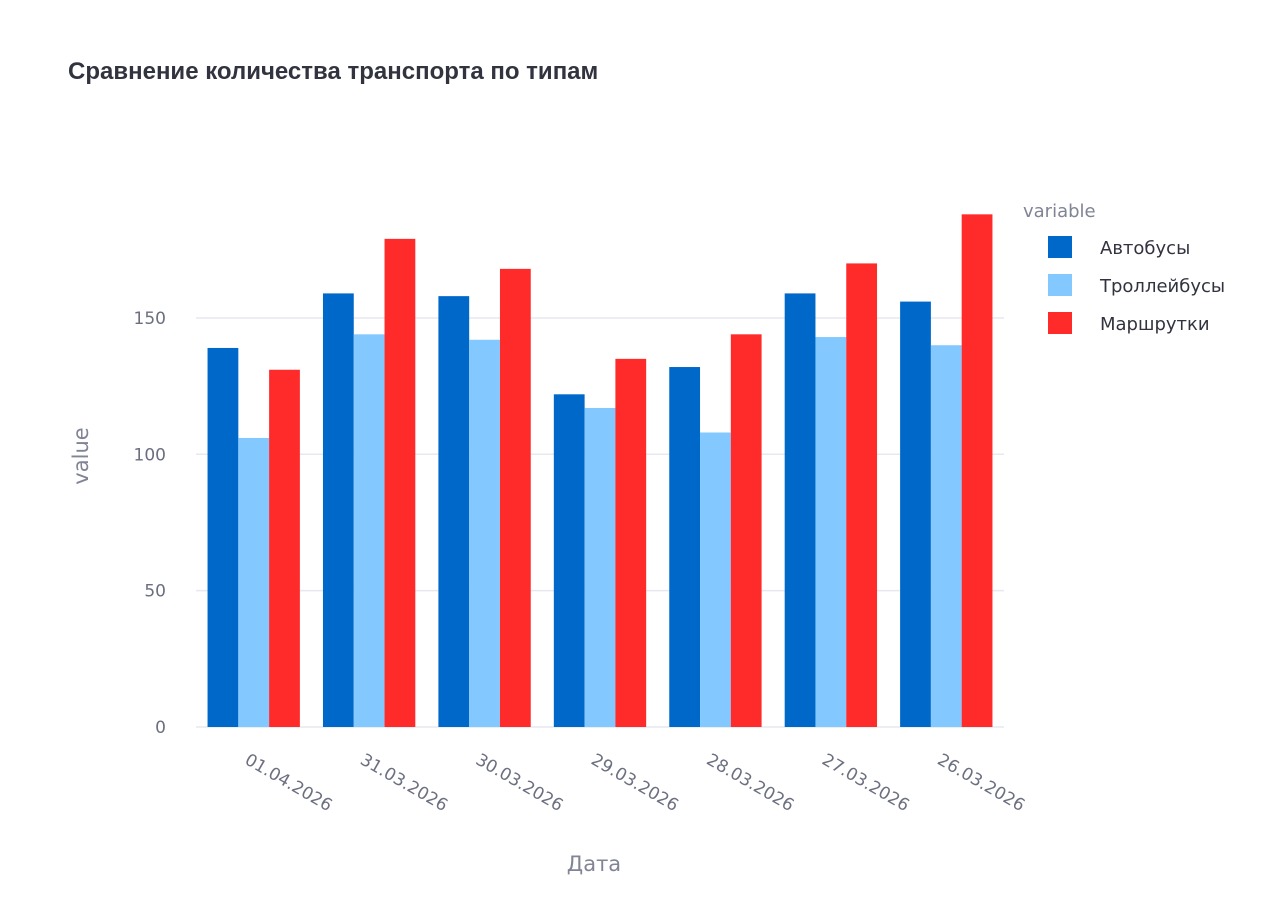 The height and width of the screenshot is (916, 1280). I want to click on x-tick-label: 28.03.2026, so click(750, 783).